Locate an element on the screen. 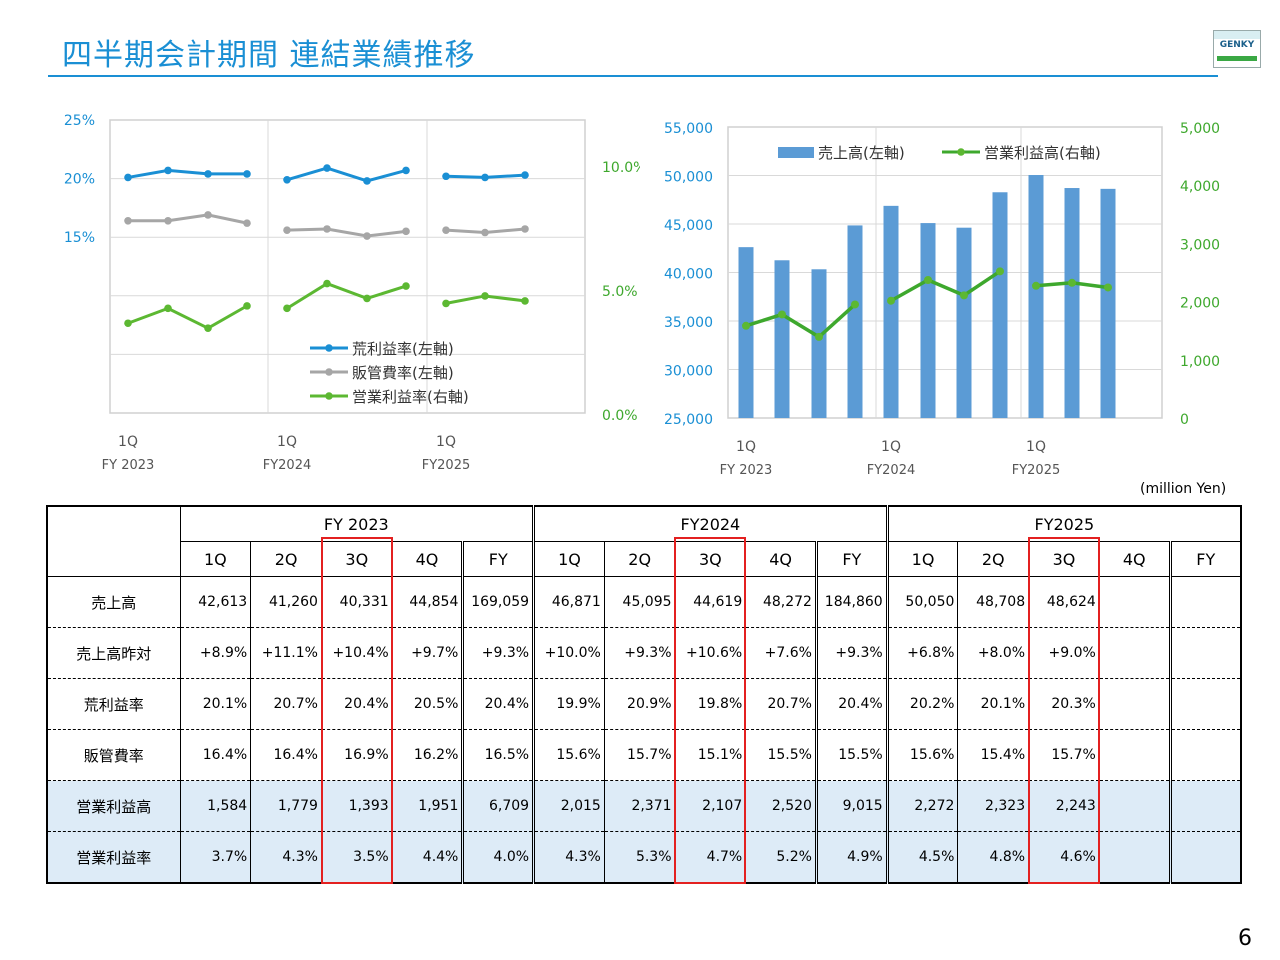 The image size is (1280, 960). page-number: 6 is located at coordinates (1245, 938).